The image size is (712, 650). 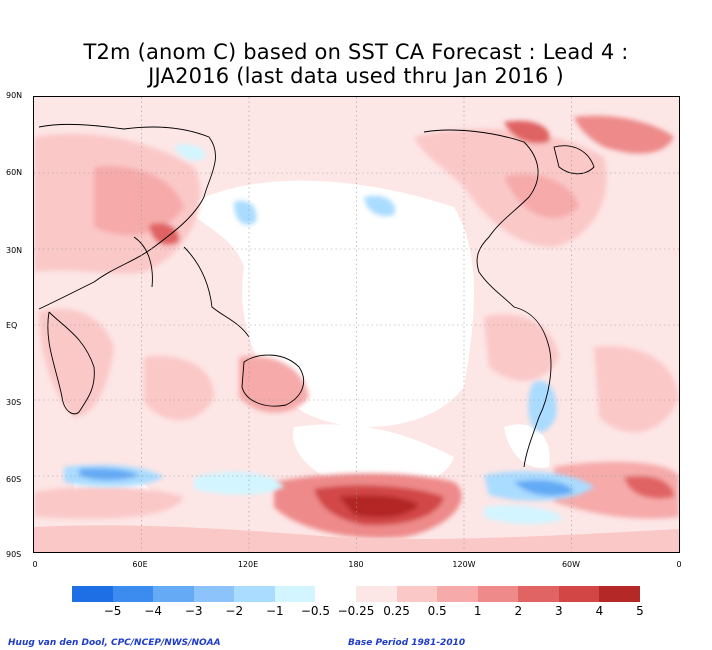 What do you see at coordinates (14, 554) in the screenshot?
I see `lat-label-90s: 90S` at bounding box center [14, 554].